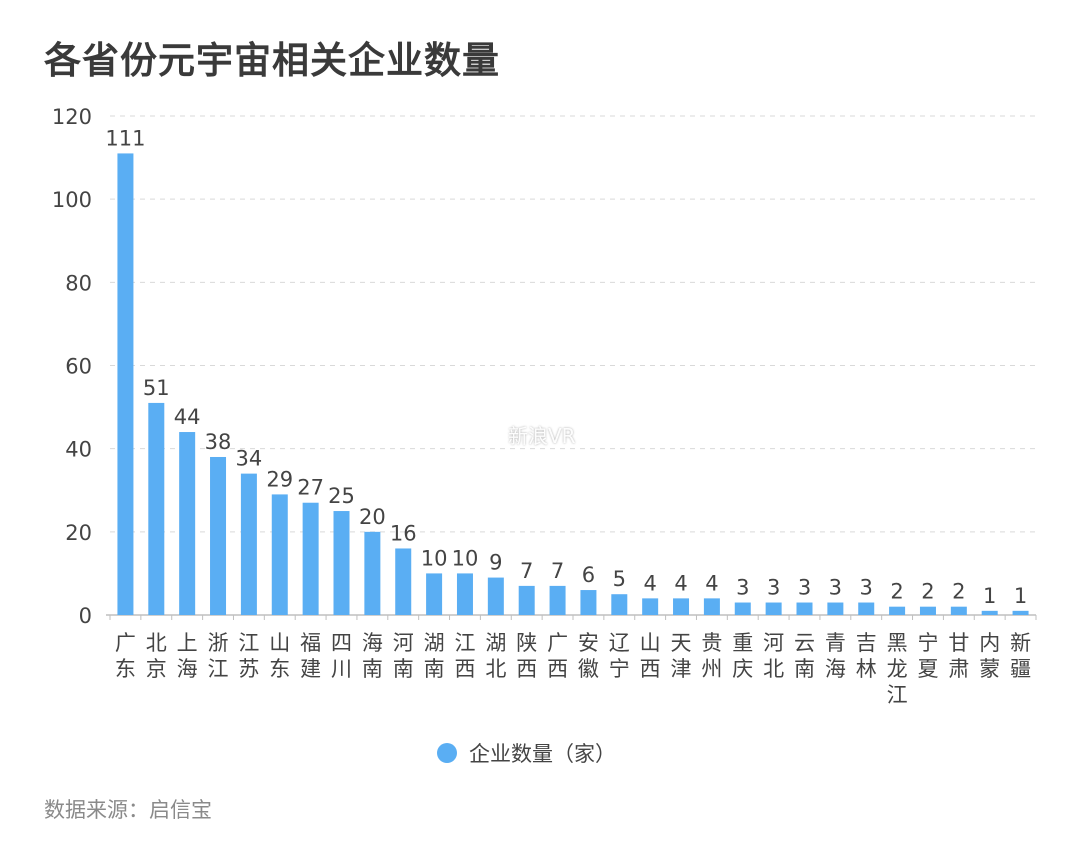 The width and height of the screenshot is (1080, 864). I want to click on y-tick-label: 20, so click(78, 533).